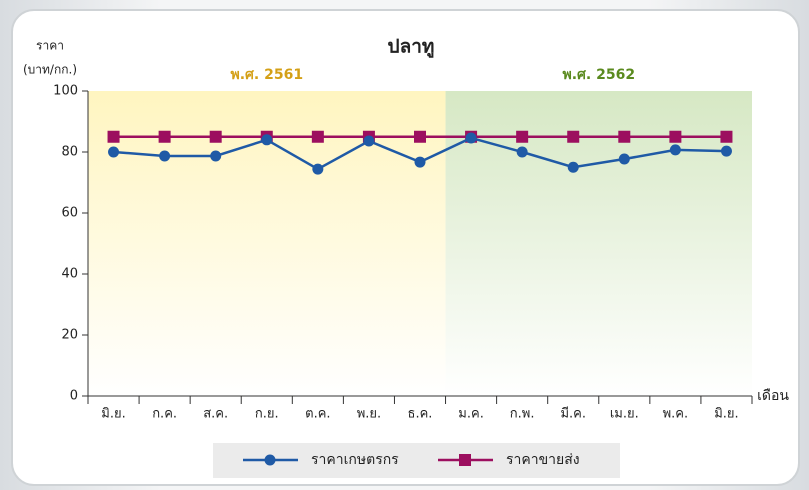  What do you see at coordinates (573, 414) in the screenshot?
I see `x-tick-label: มี.ค.` at bounding box center [573, 414].